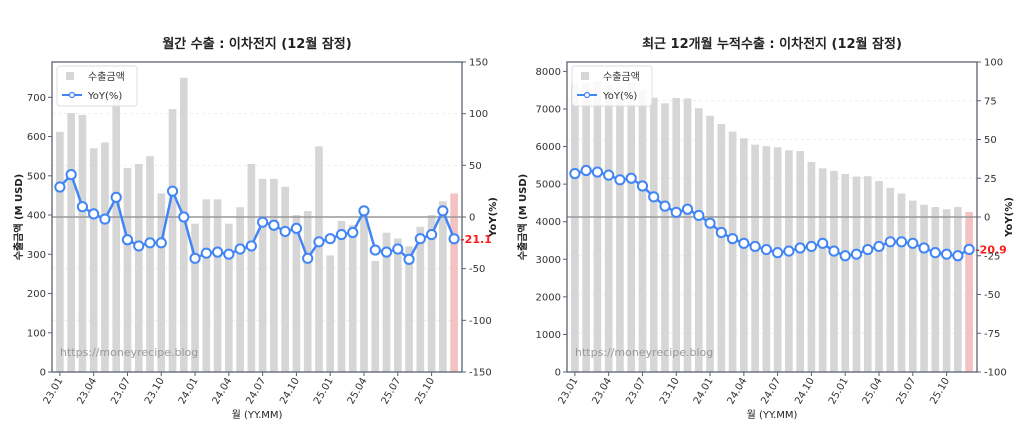 This screenshot has height=448, width=1024. What do you see at coordinates (36, 137) in the screenshot?
I see `y-tick-label: 600` at bounding box center [36, 137].